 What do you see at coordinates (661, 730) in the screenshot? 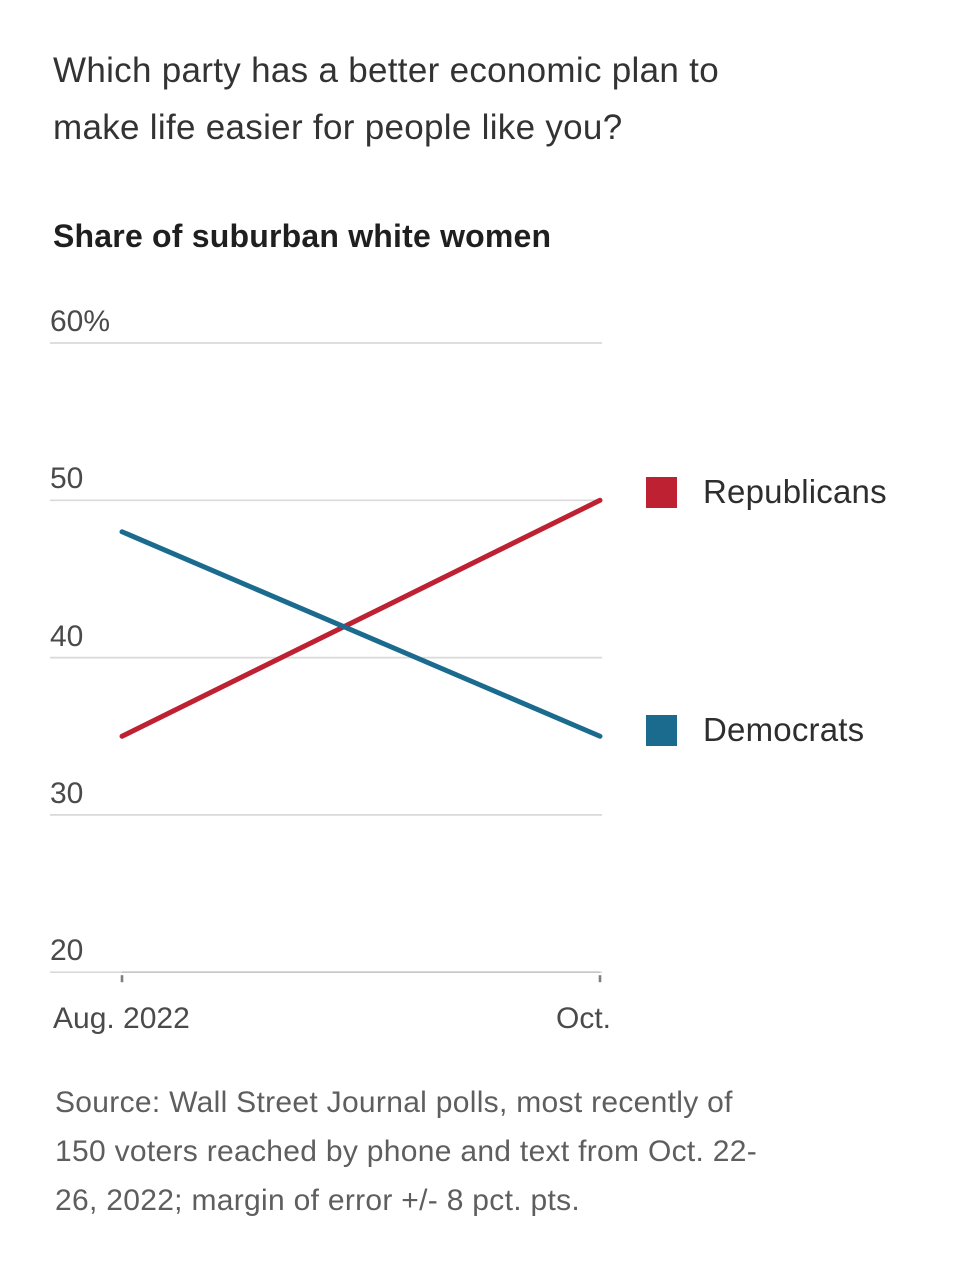
I see `democrats-legend-swatch-icon` at bounding box center [661, 730].